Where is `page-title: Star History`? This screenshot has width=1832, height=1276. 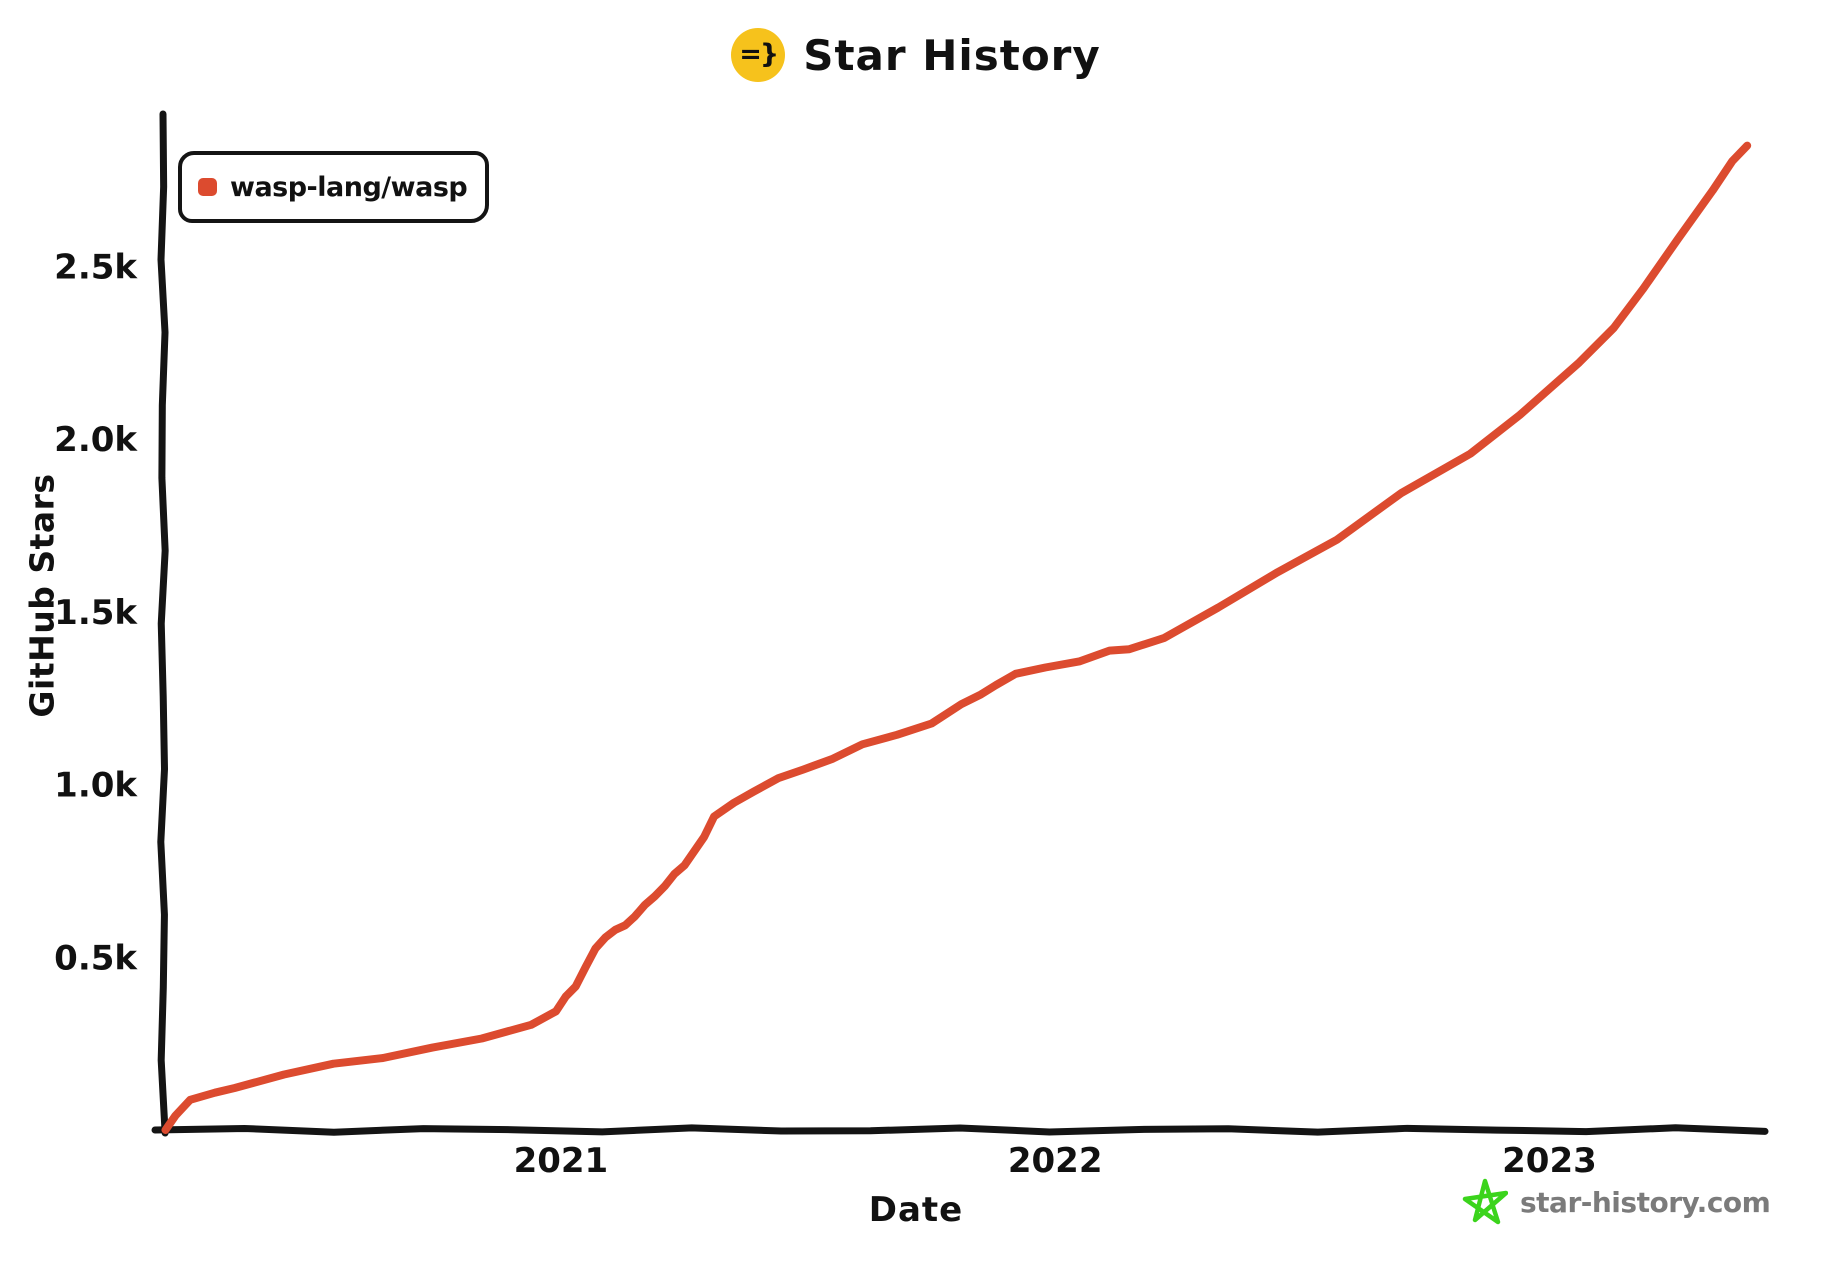
page-title: Star History is located at coordinates (952, 55).